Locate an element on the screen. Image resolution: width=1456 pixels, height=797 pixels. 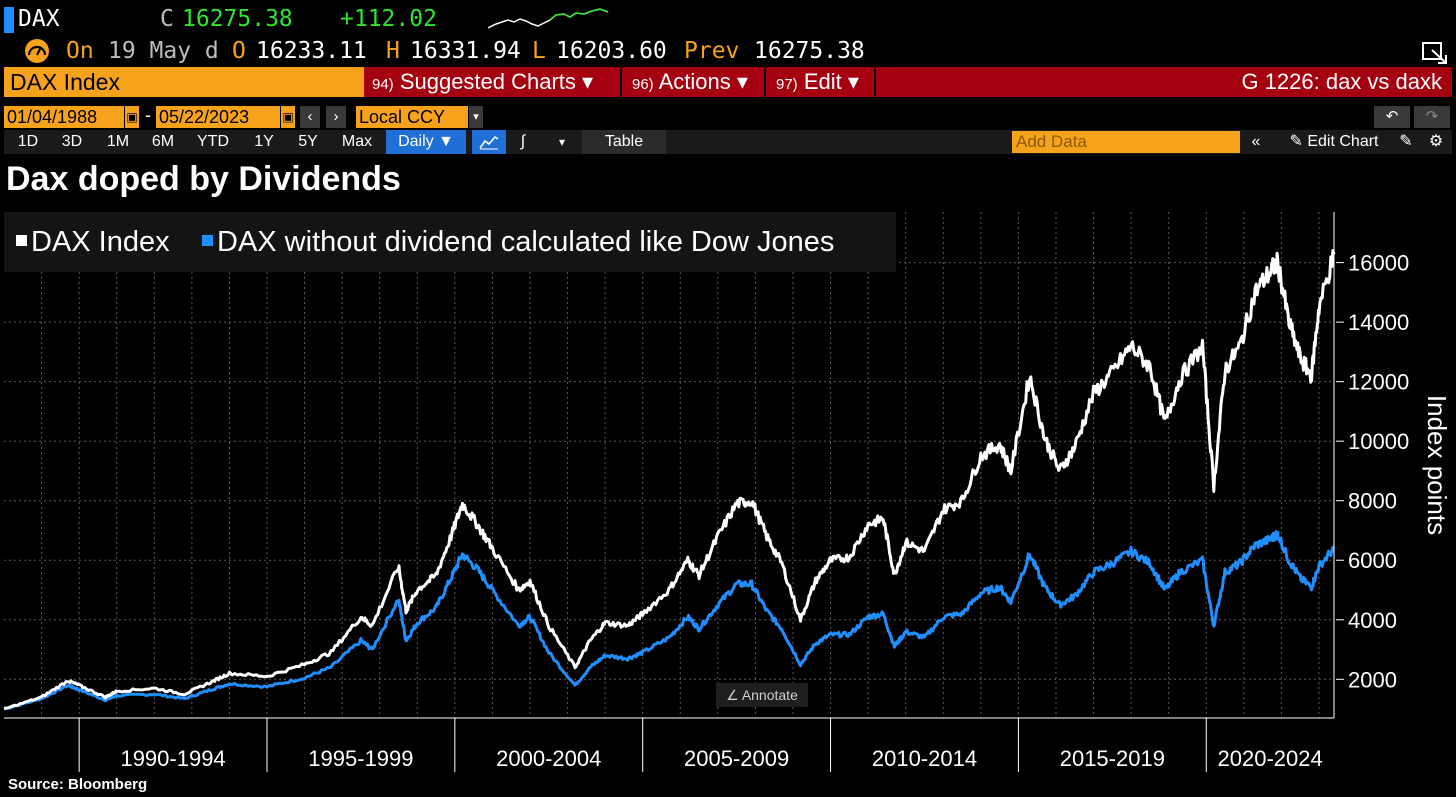
suggested-charts-num: 94) is located at coordinates (383, 84).